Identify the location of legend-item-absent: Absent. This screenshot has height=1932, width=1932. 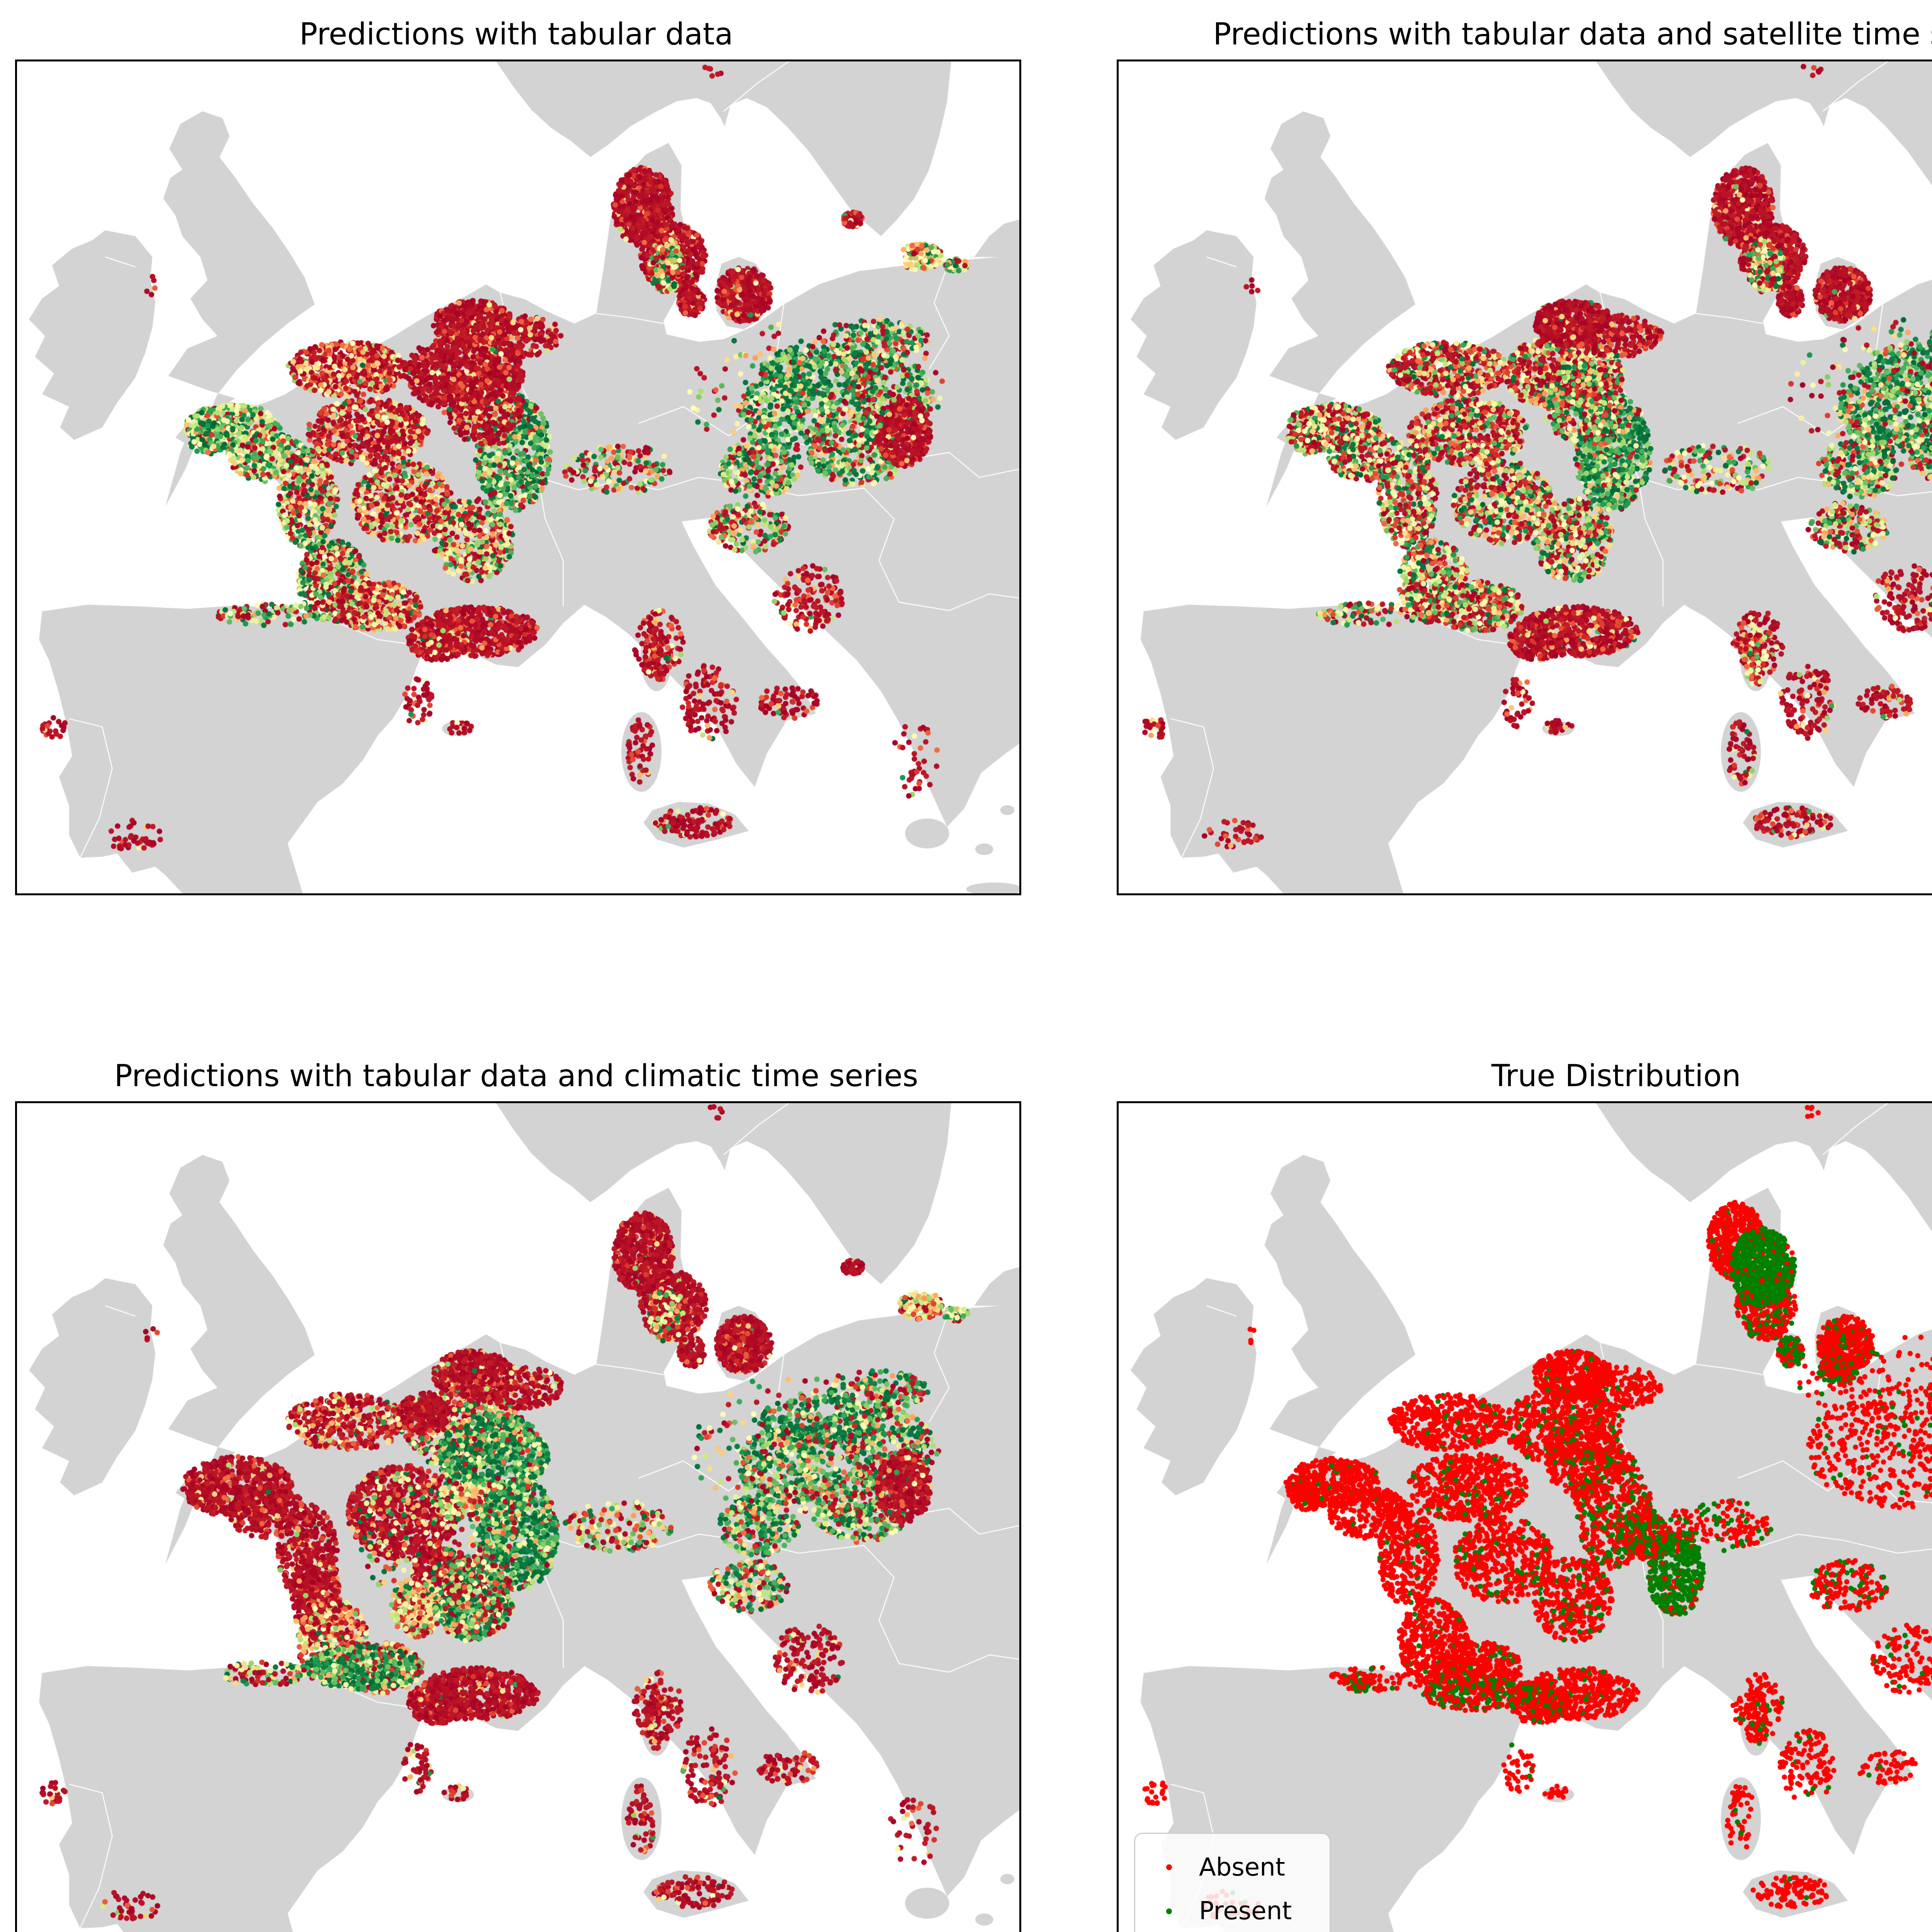
(1248, 1868).